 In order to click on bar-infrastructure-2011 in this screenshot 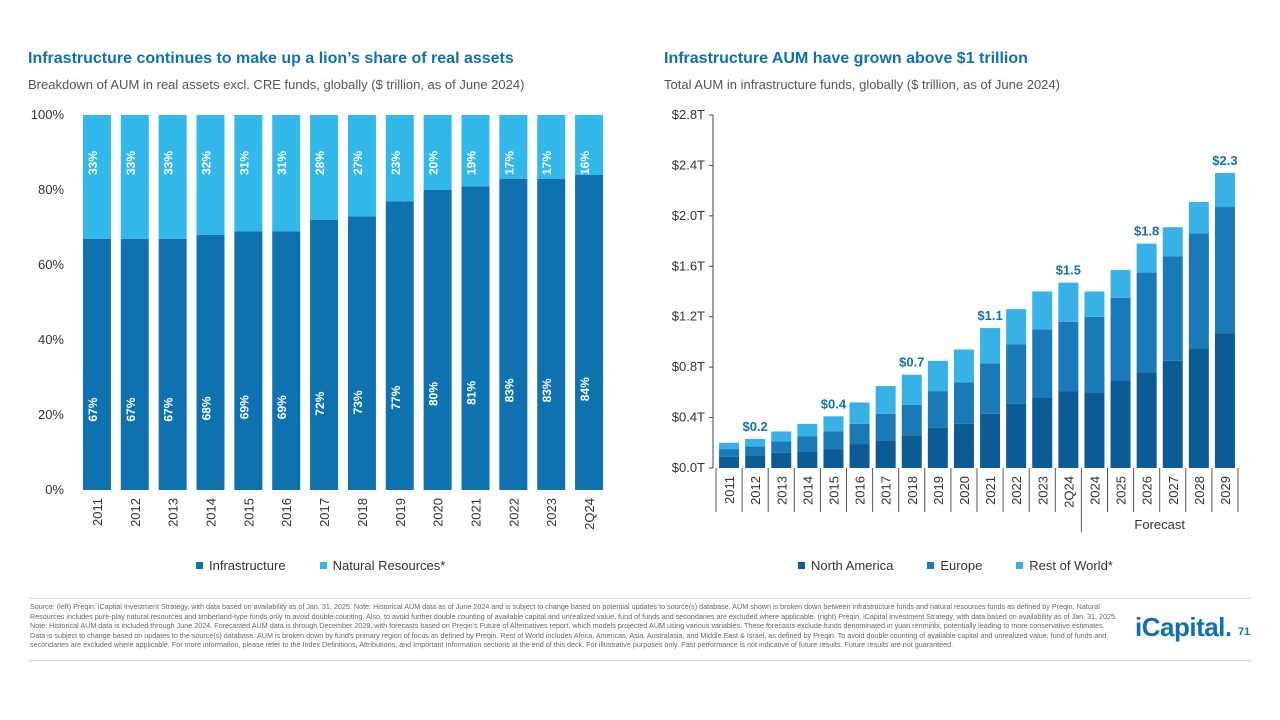, I will do `click(96, 364)`.